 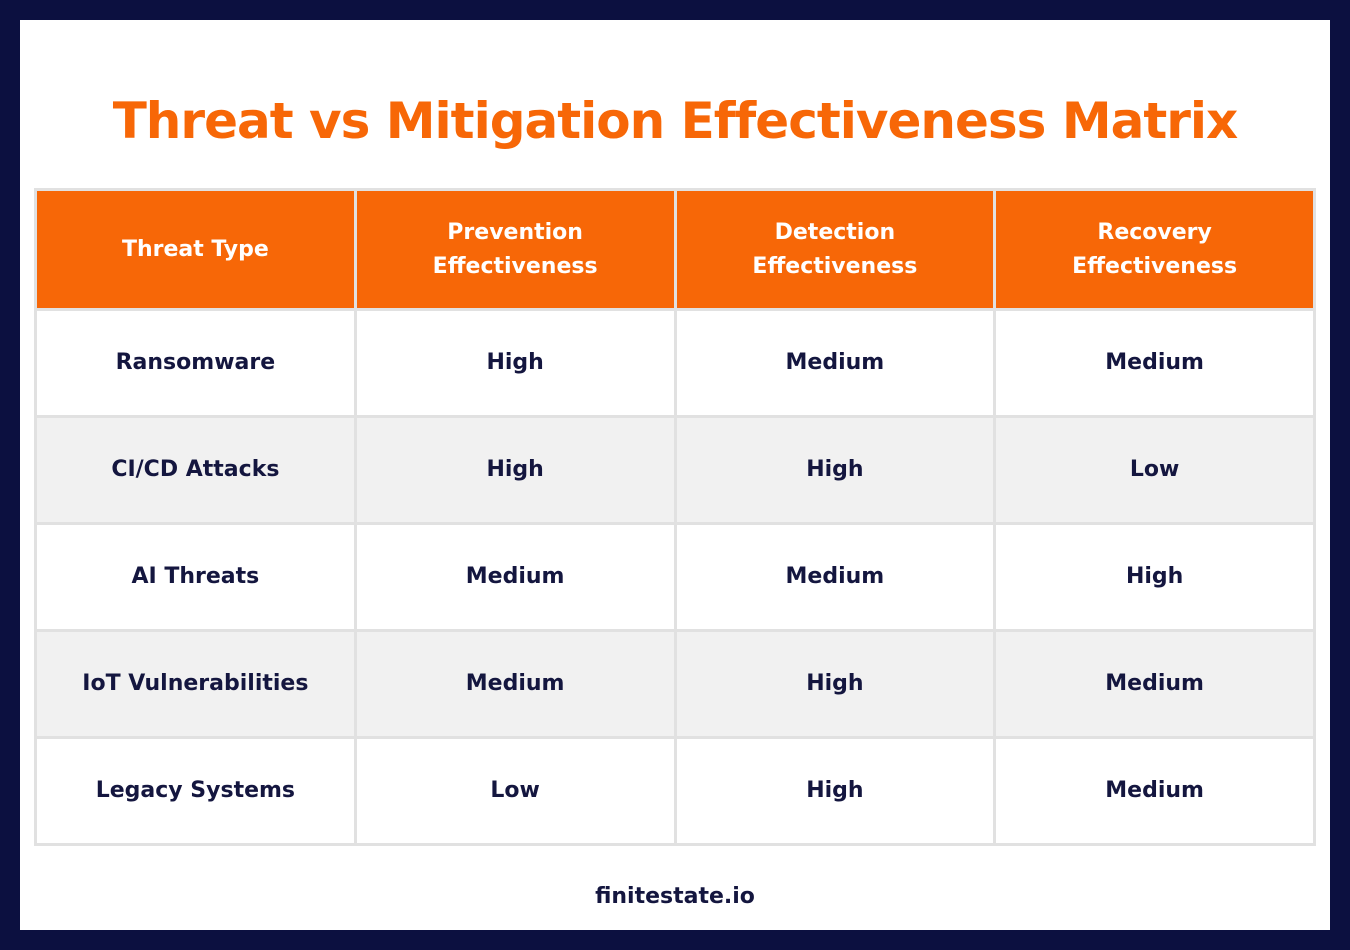 What do you see at coordinates (1154, 249) in the screenshot?
I see `column-header: Recovery Effectiveness` at bounding box center [1154, 249].